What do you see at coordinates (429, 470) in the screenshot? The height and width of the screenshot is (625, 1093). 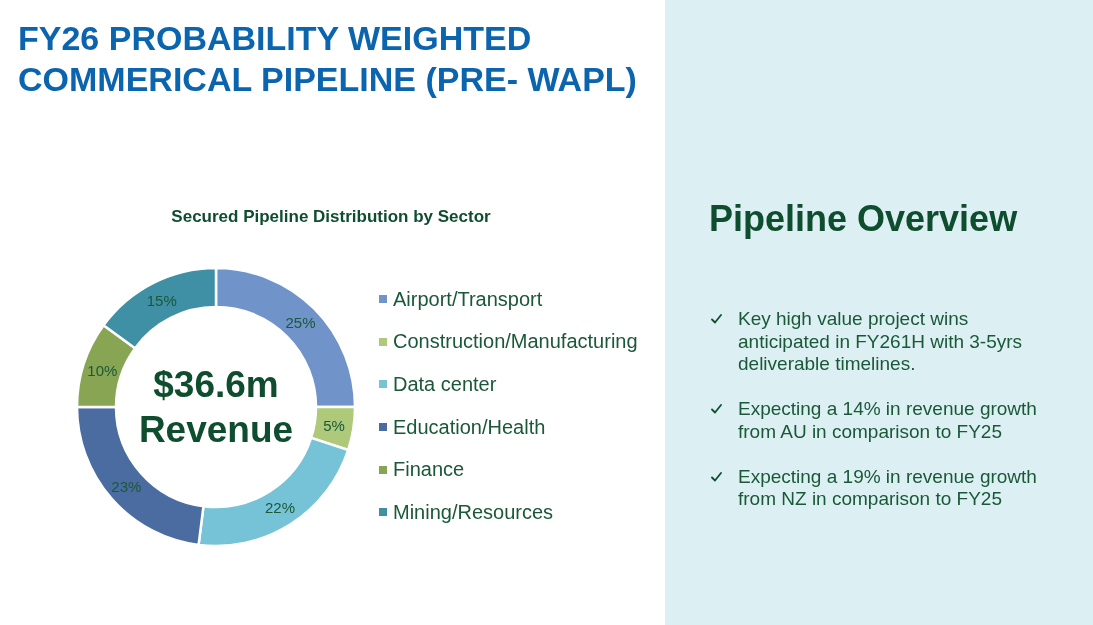 I see `legend-label: Finance` at bounding box center [429, 470].